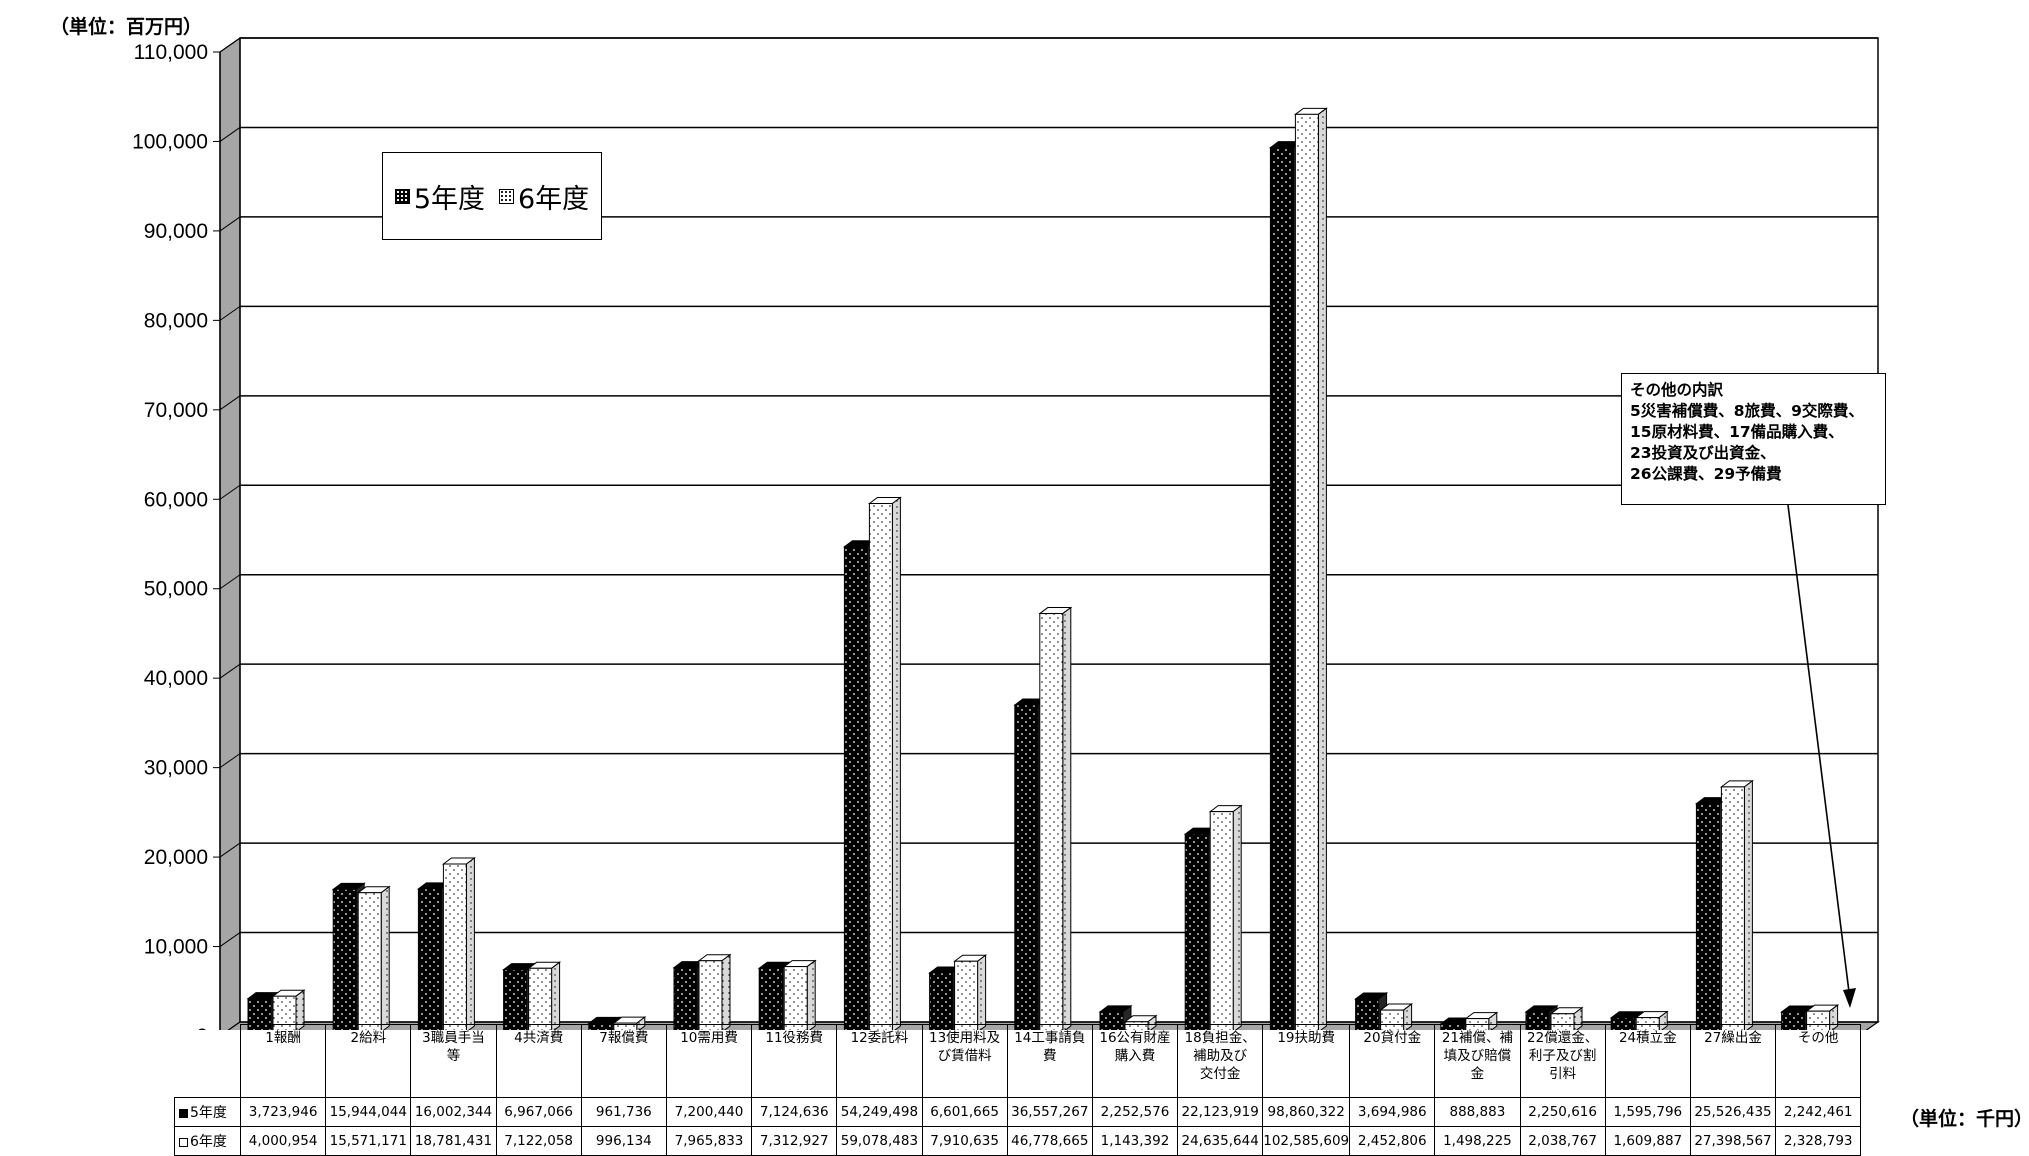 This screenshot has height=1156, width=2029. What do you see at coordinates (623, 1061) in the screenshot?
I see `category-label: 7報償費` at bounding box center [623, 1061].